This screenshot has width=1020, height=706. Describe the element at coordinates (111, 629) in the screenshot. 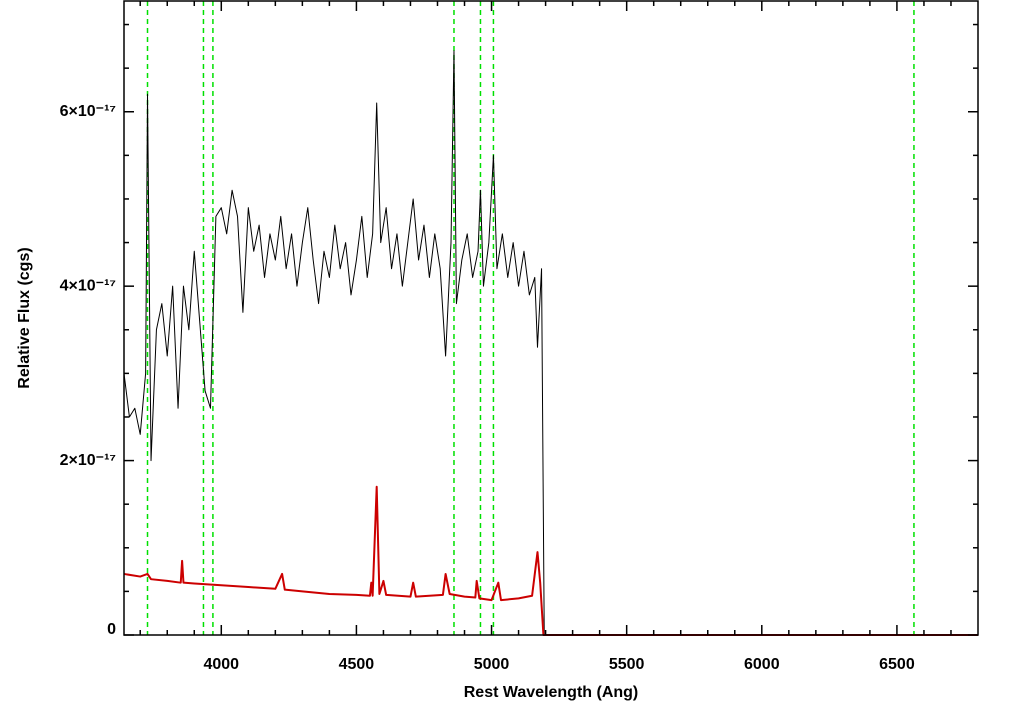

I see `y-tick-label: 0` at that location.